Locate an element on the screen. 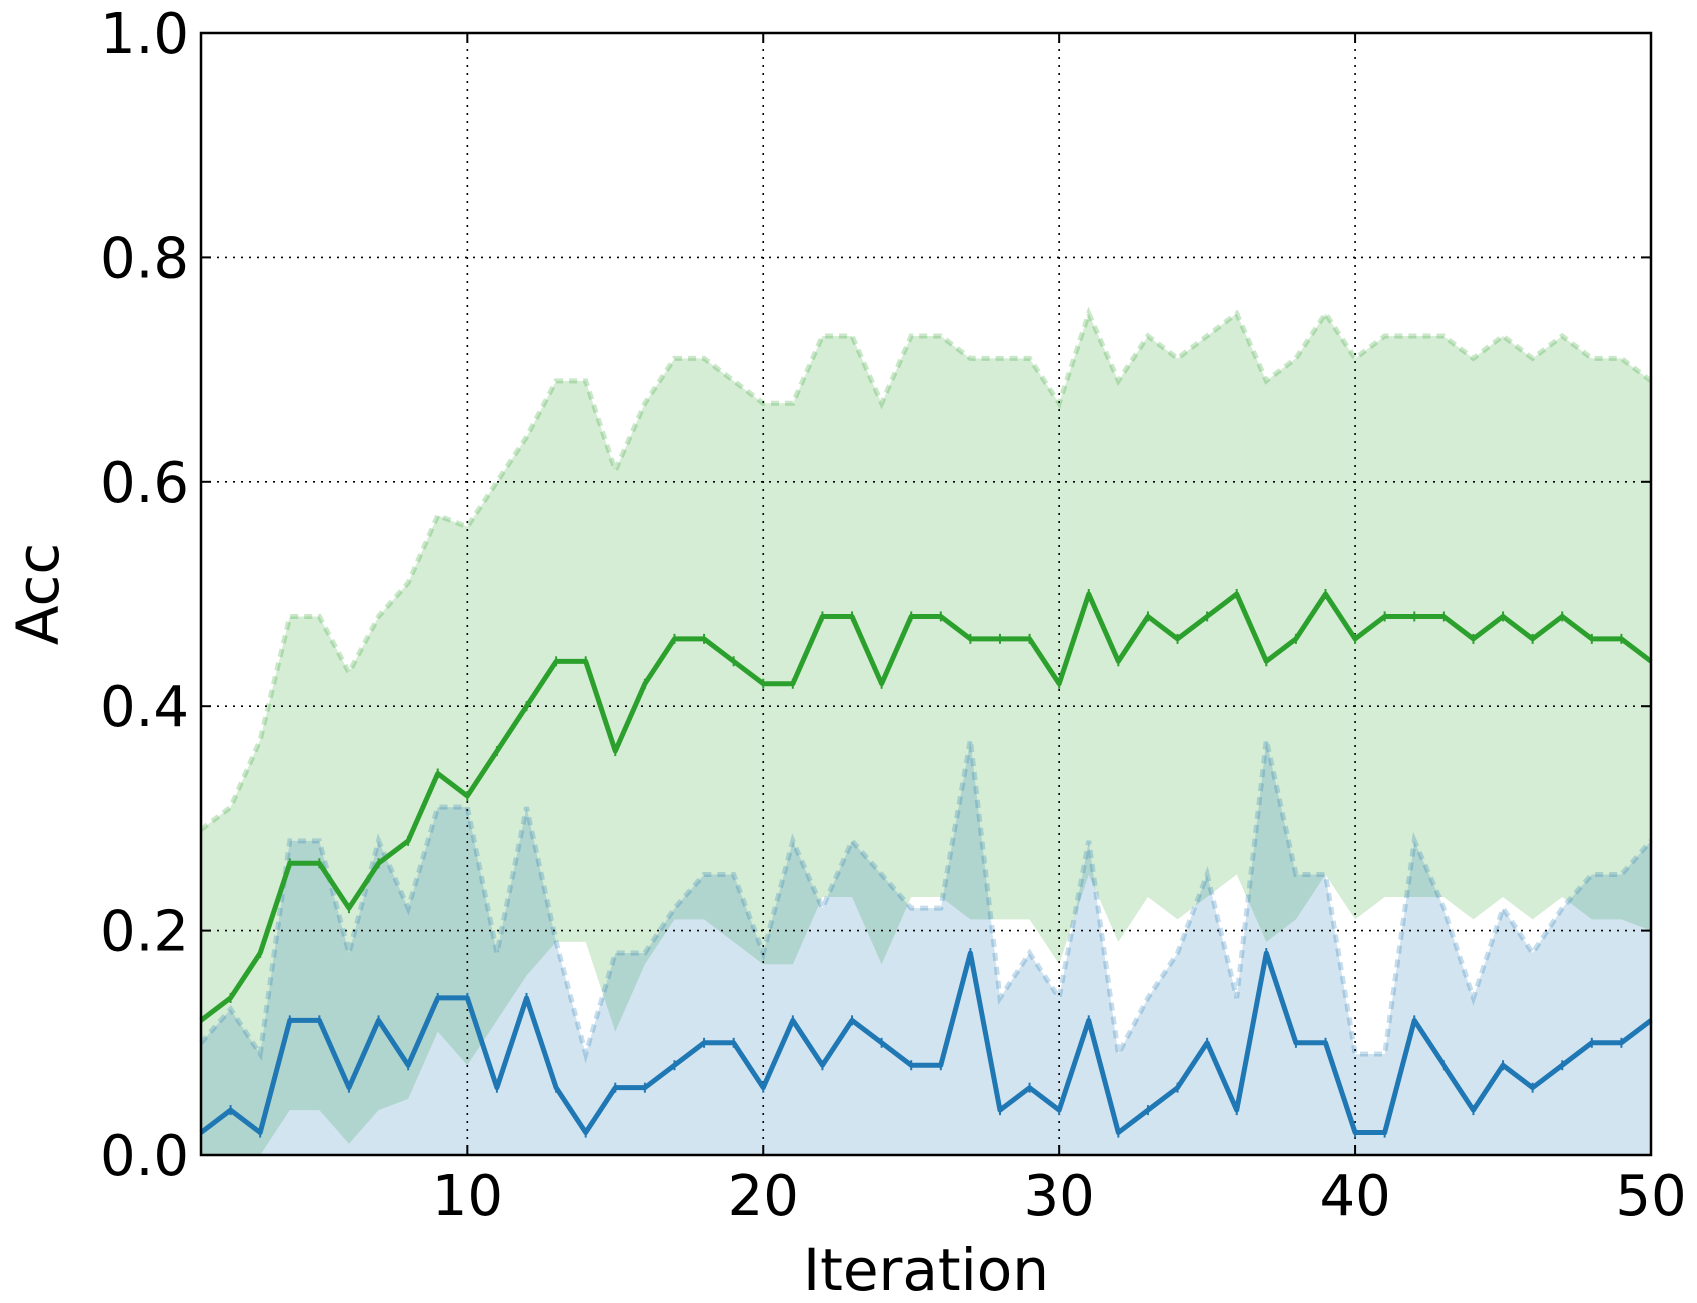 This screenshot has width=1697, height=1303. y-tick-label-5: 1.0 is located at coordinates (144, 34).